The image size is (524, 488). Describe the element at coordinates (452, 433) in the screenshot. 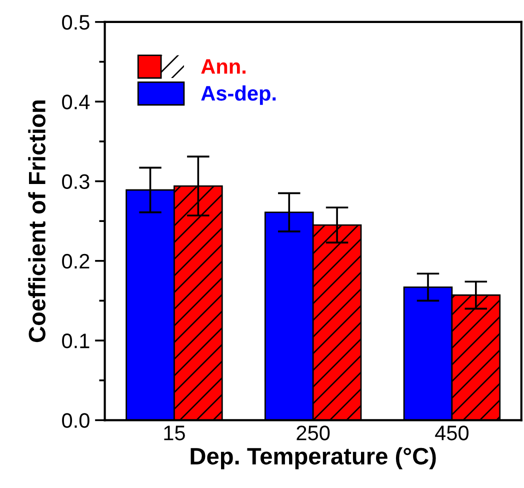

I see `x-tick-label: 450` at that location.